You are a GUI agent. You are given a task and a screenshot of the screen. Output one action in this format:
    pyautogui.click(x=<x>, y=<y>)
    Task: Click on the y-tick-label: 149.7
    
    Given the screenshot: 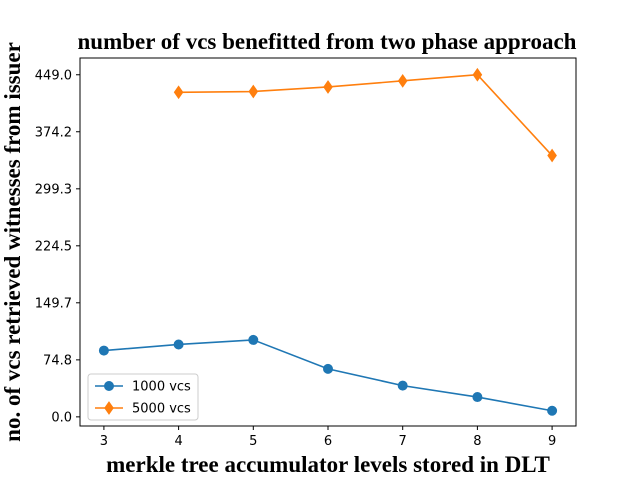 What is the action you would take?
    pyautogui.click(x=53, y=303)
    